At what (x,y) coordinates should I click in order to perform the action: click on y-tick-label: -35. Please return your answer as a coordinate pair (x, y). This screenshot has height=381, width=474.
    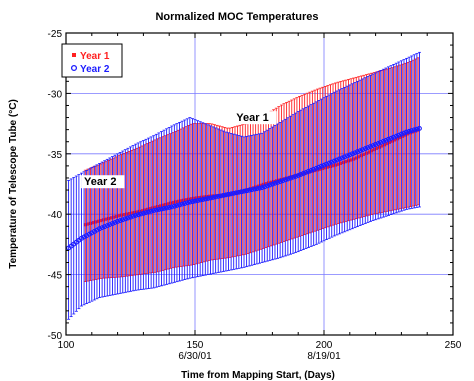
    Looking at the image, I should click on (55, 155).